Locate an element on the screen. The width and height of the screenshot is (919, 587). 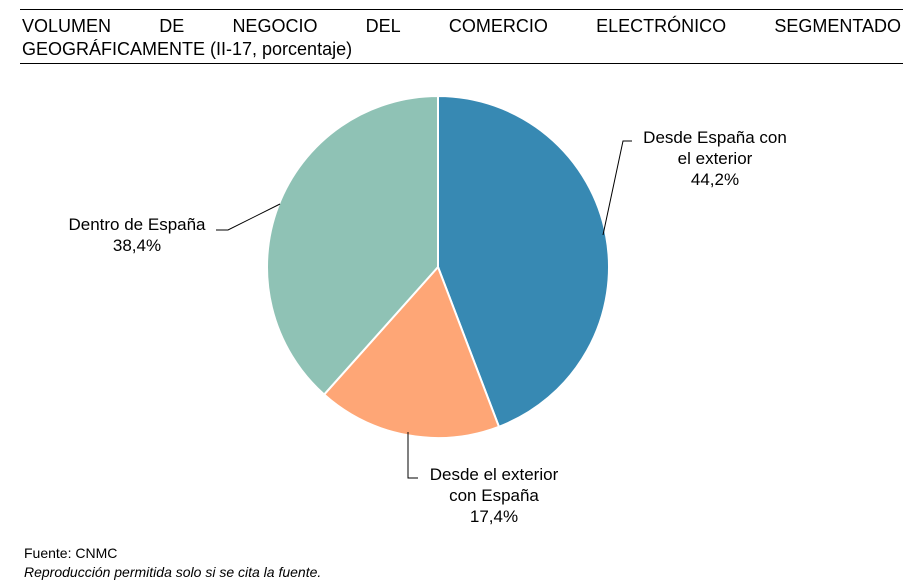
title-word: NEGOCIO is located at coordinates (275, 26).